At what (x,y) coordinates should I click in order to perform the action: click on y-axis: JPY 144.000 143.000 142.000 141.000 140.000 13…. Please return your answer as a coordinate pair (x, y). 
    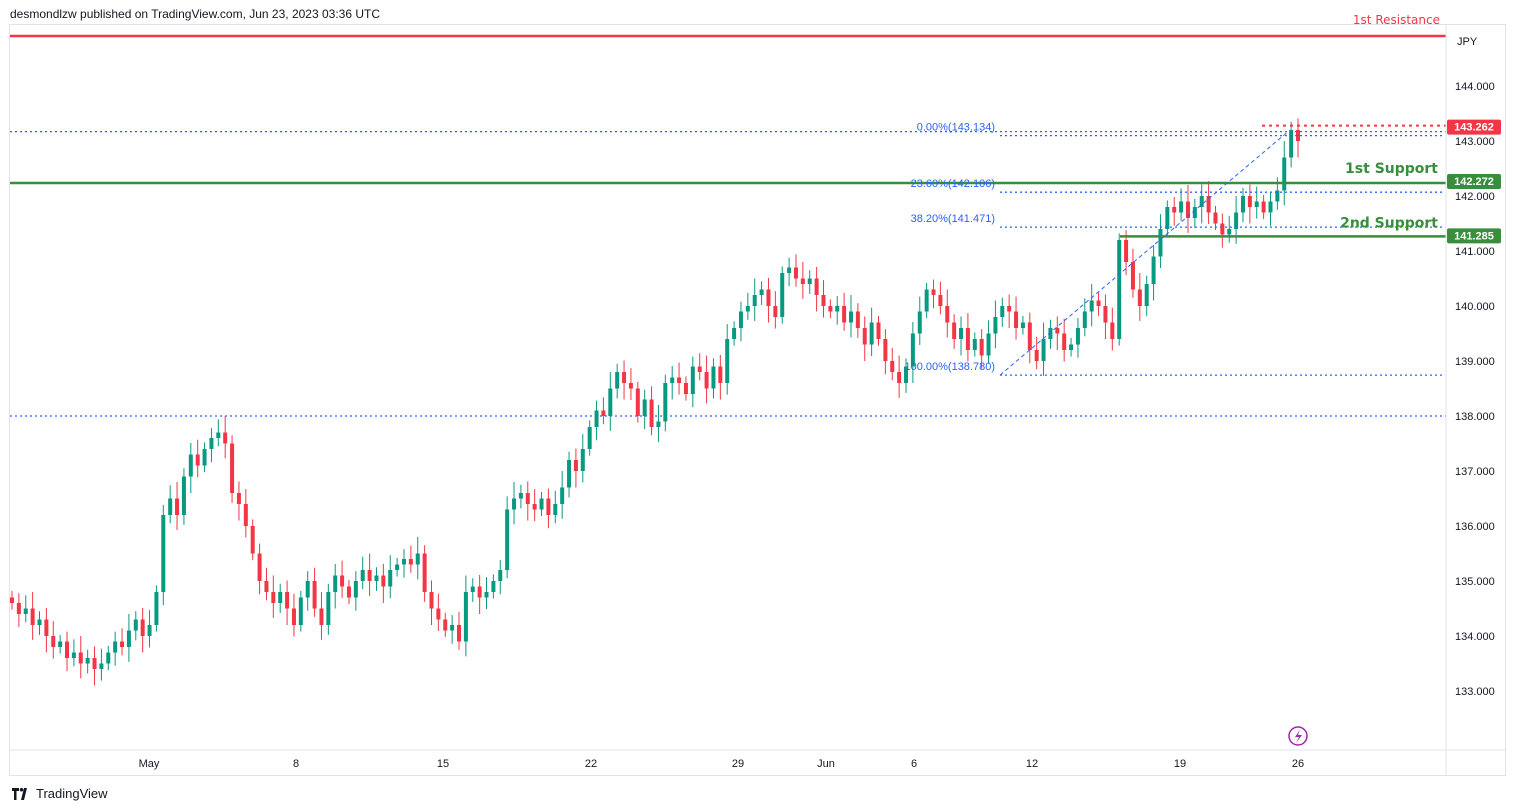
    Looking at the image, I should click on (1470, 400).